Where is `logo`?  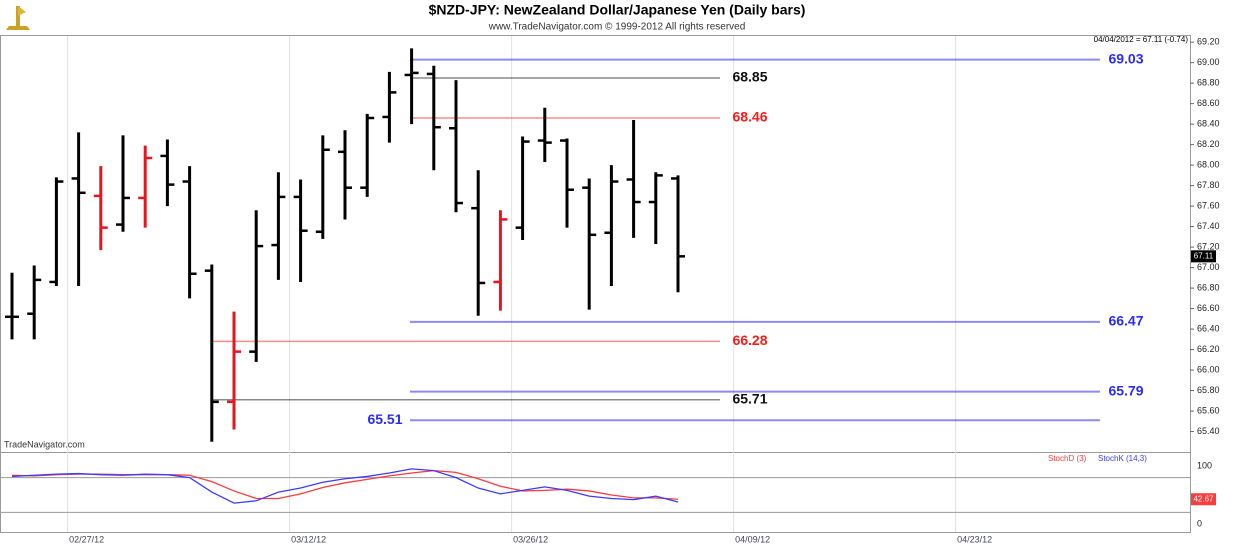 logo is located at coordinates (18, 18).